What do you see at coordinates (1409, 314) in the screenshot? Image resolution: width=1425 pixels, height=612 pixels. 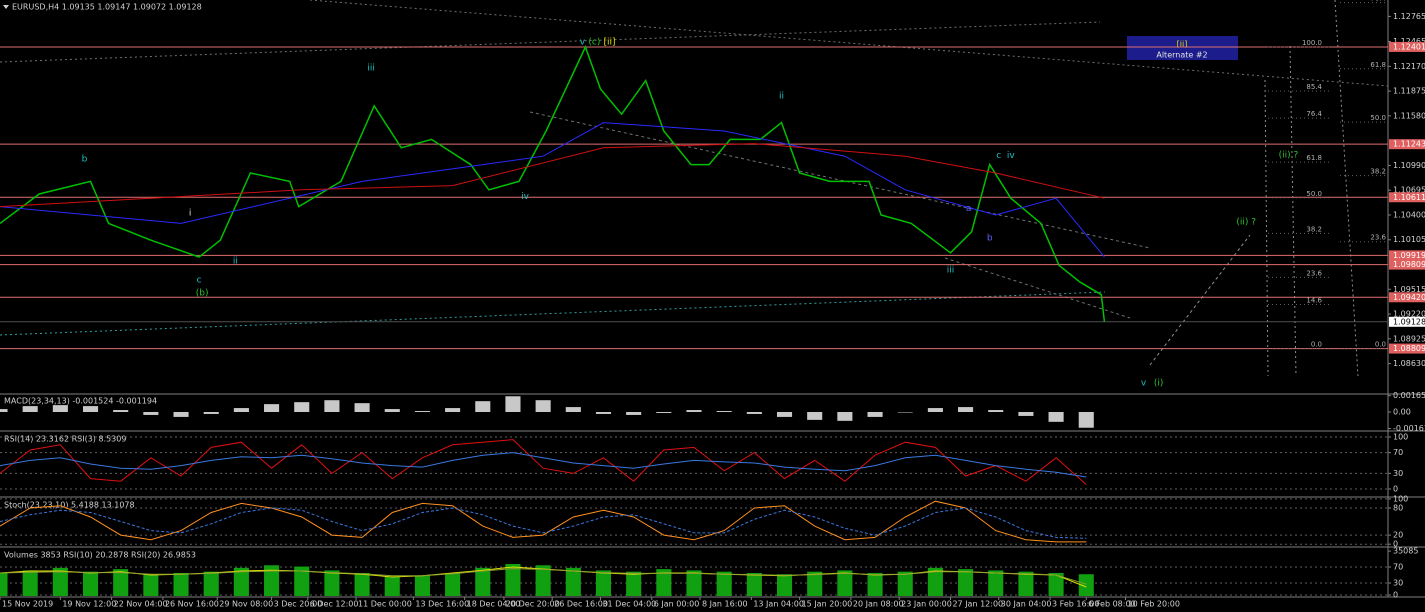 I see `y-tick-label: 1.09220` at bounding box center [1409, 314].